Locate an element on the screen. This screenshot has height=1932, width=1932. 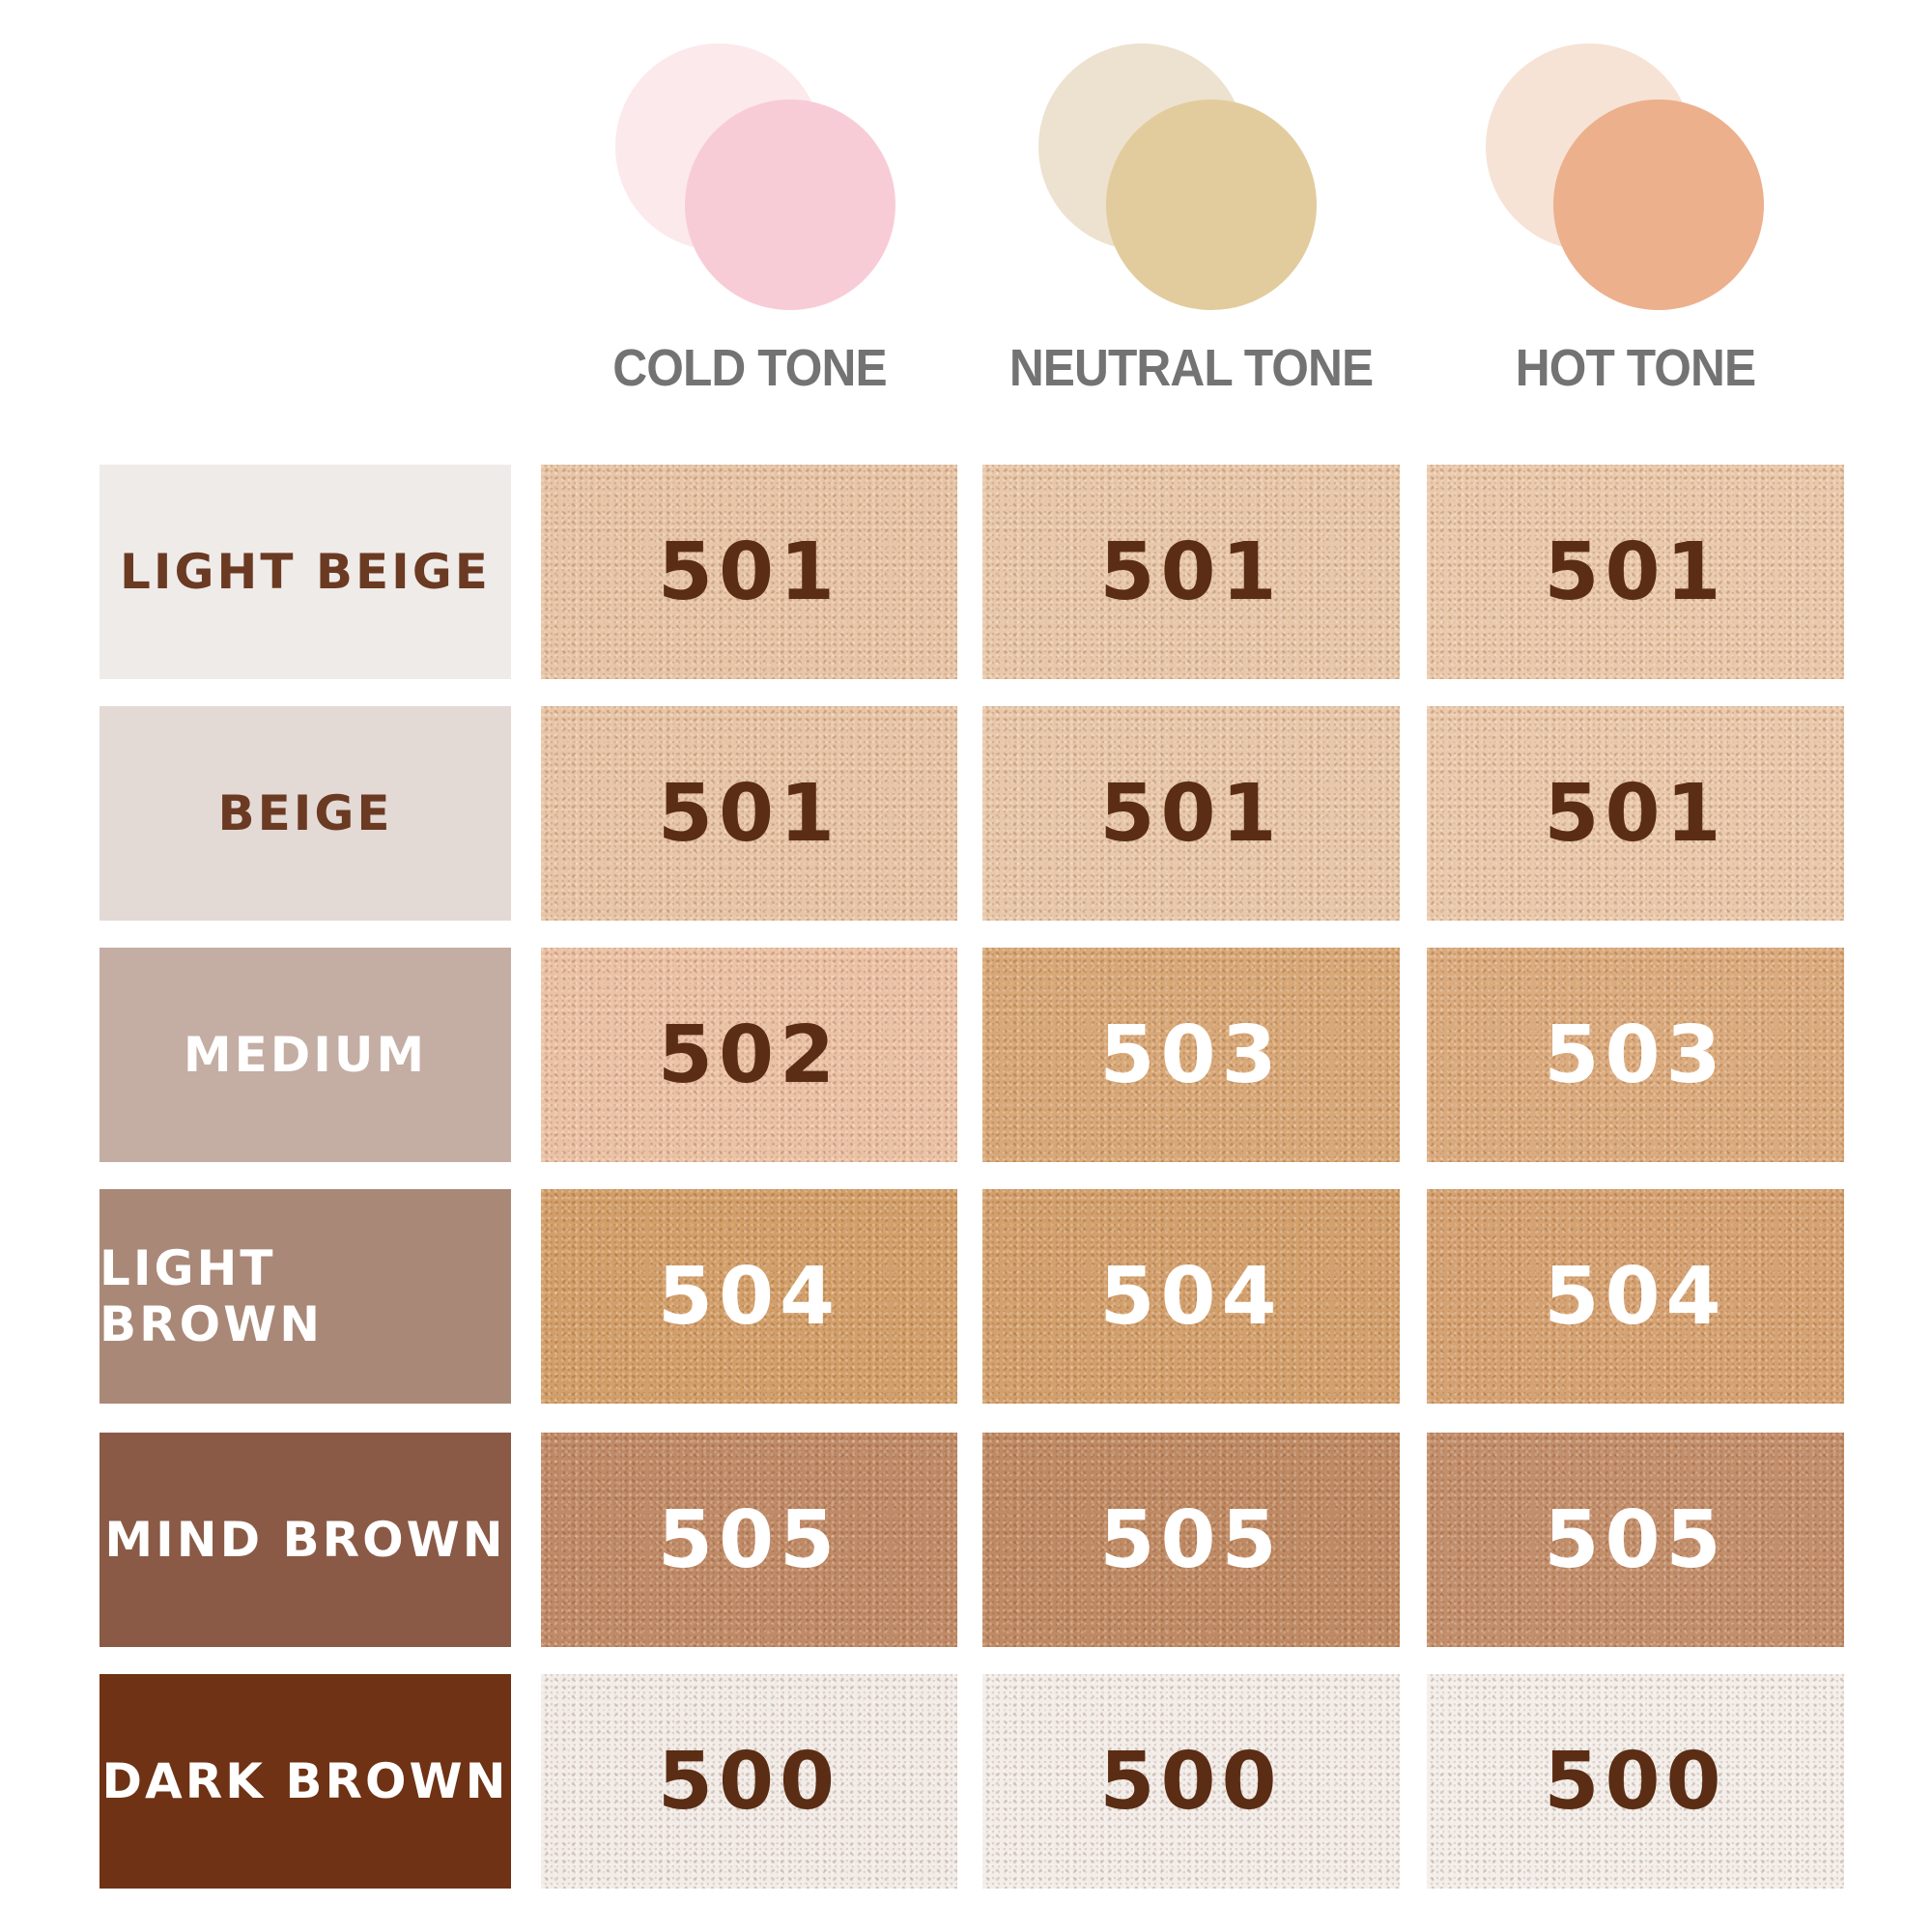
row-label-light-brown: LIGHT BROWN is located at coordinates (305, 1296).